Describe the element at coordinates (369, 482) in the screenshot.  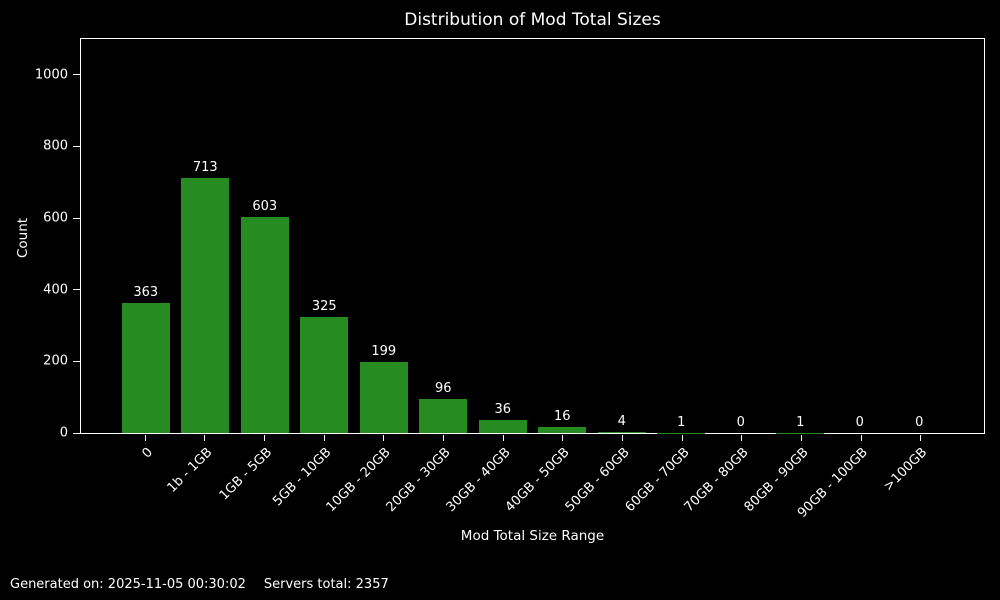
I see `x-tick: 10GB - 20GB` at that location.